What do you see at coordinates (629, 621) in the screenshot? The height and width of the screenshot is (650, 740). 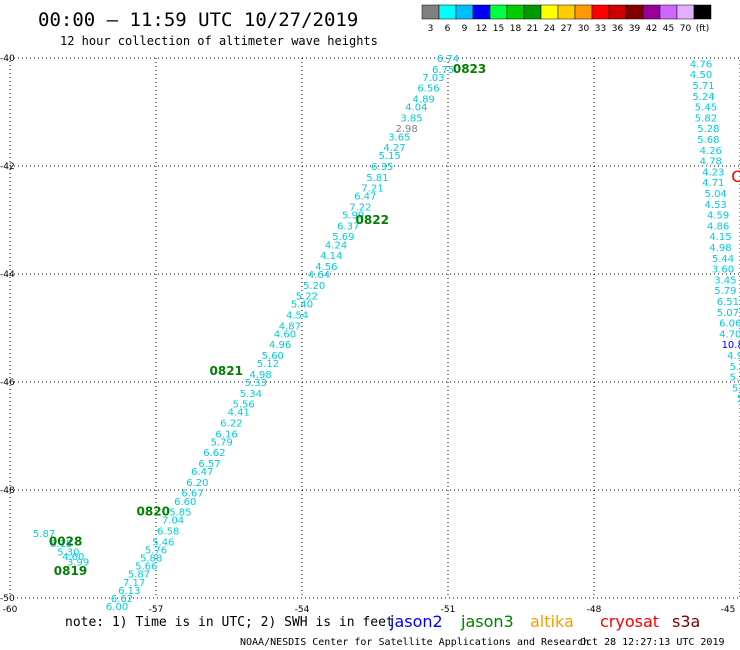 I see `satellite-name-cryosat: cryosat` at bounding box center [629, 621].